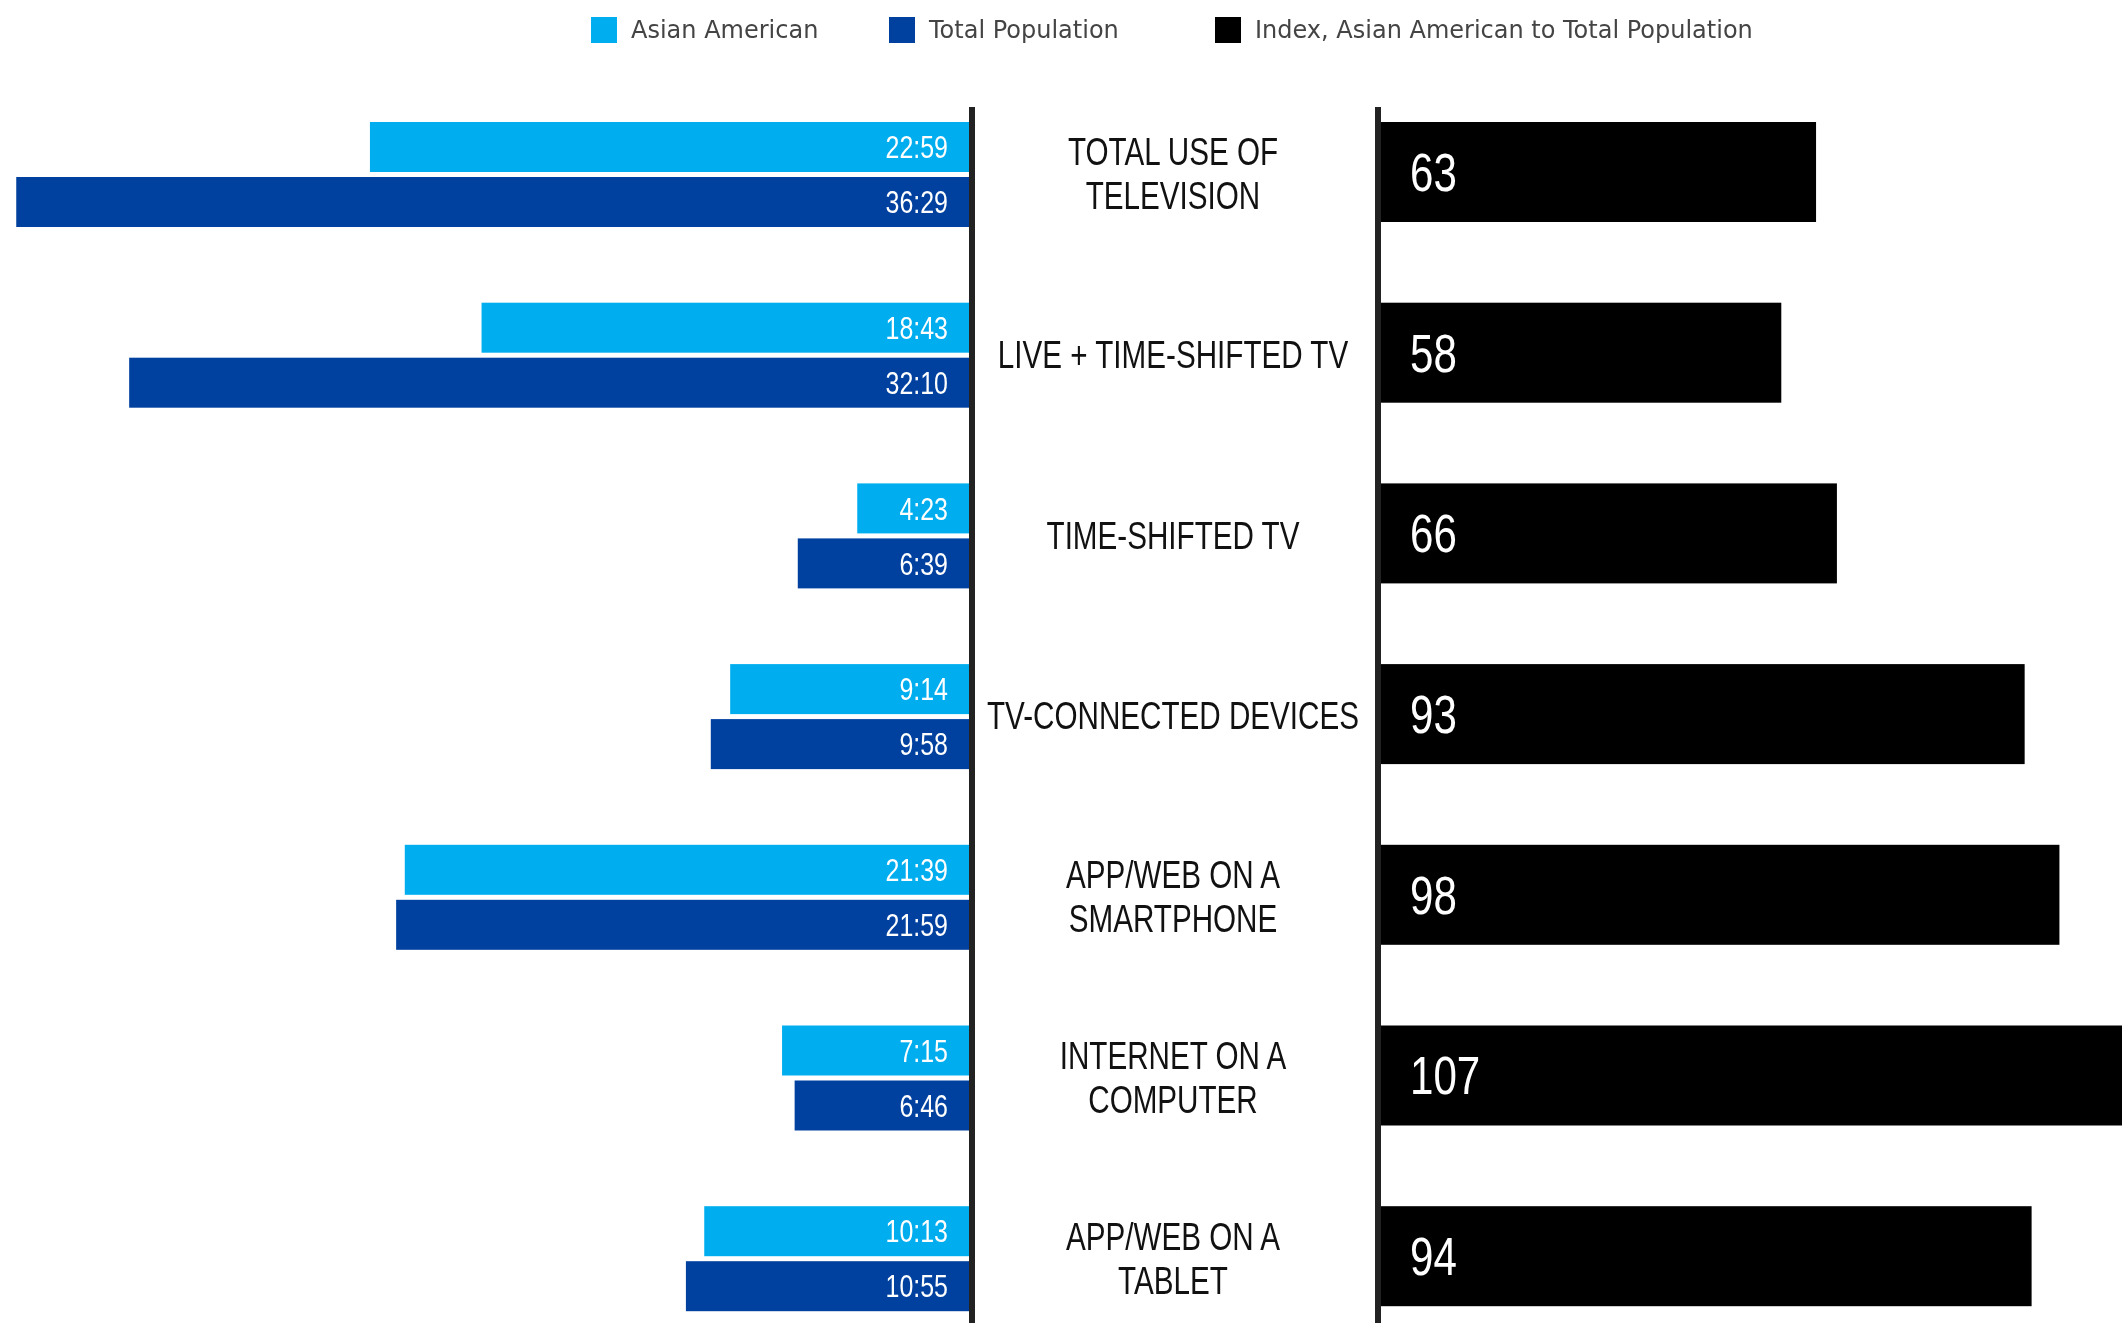  Describe the element at coordinates (923, 1105) in the screenshot. I see `data-label: 6:46` at that location.